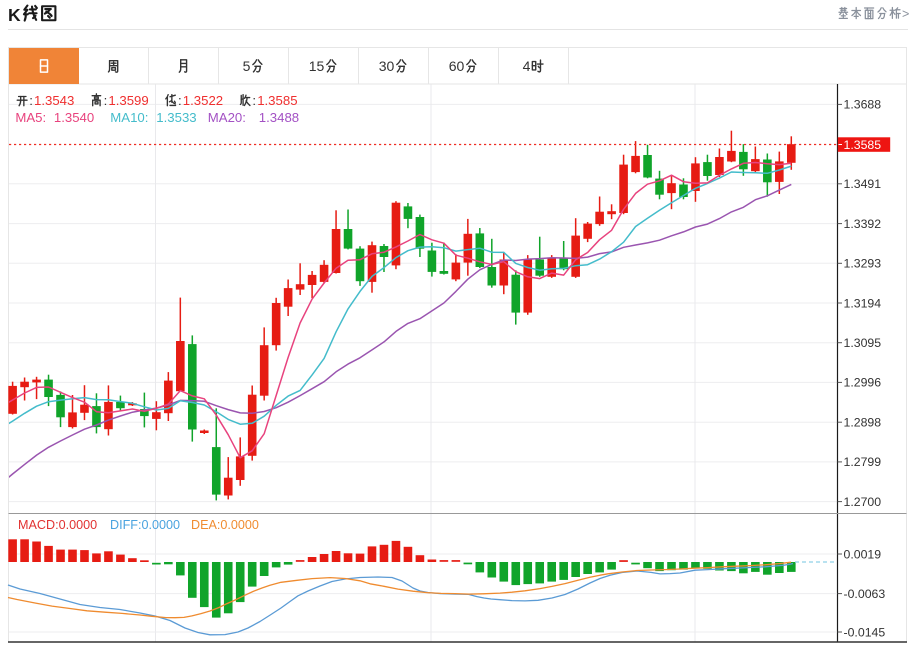 The height and width of the screenshot is (645, 916). What do you see at coordinates (863, 224) in the screenshot?
I see `svg-text: 1.3392` at bounding box center [863, 224].